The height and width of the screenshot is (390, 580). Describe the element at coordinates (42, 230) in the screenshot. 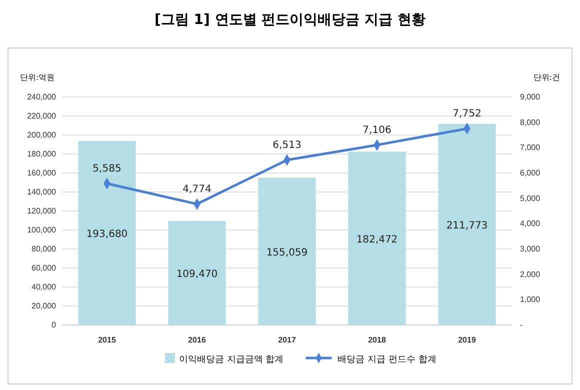

I see `y-tick-label: 100,000` at that location.